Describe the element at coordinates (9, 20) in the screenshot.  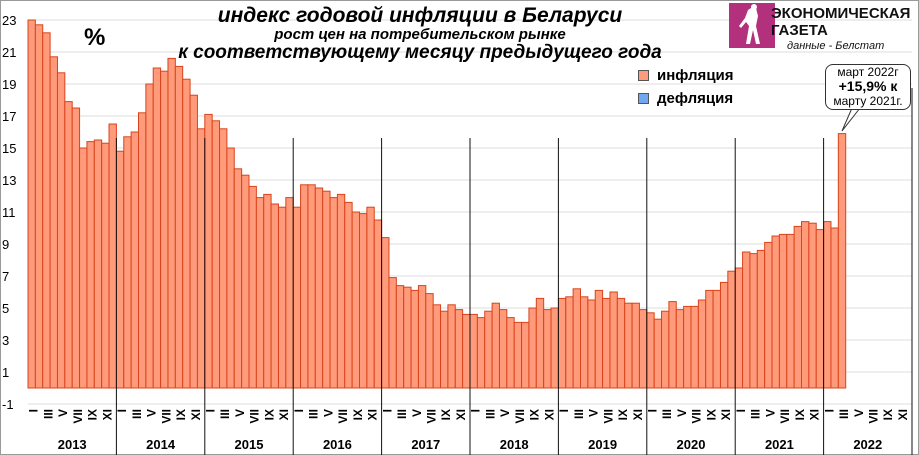
I see `y-tick-label: 23` at that location.